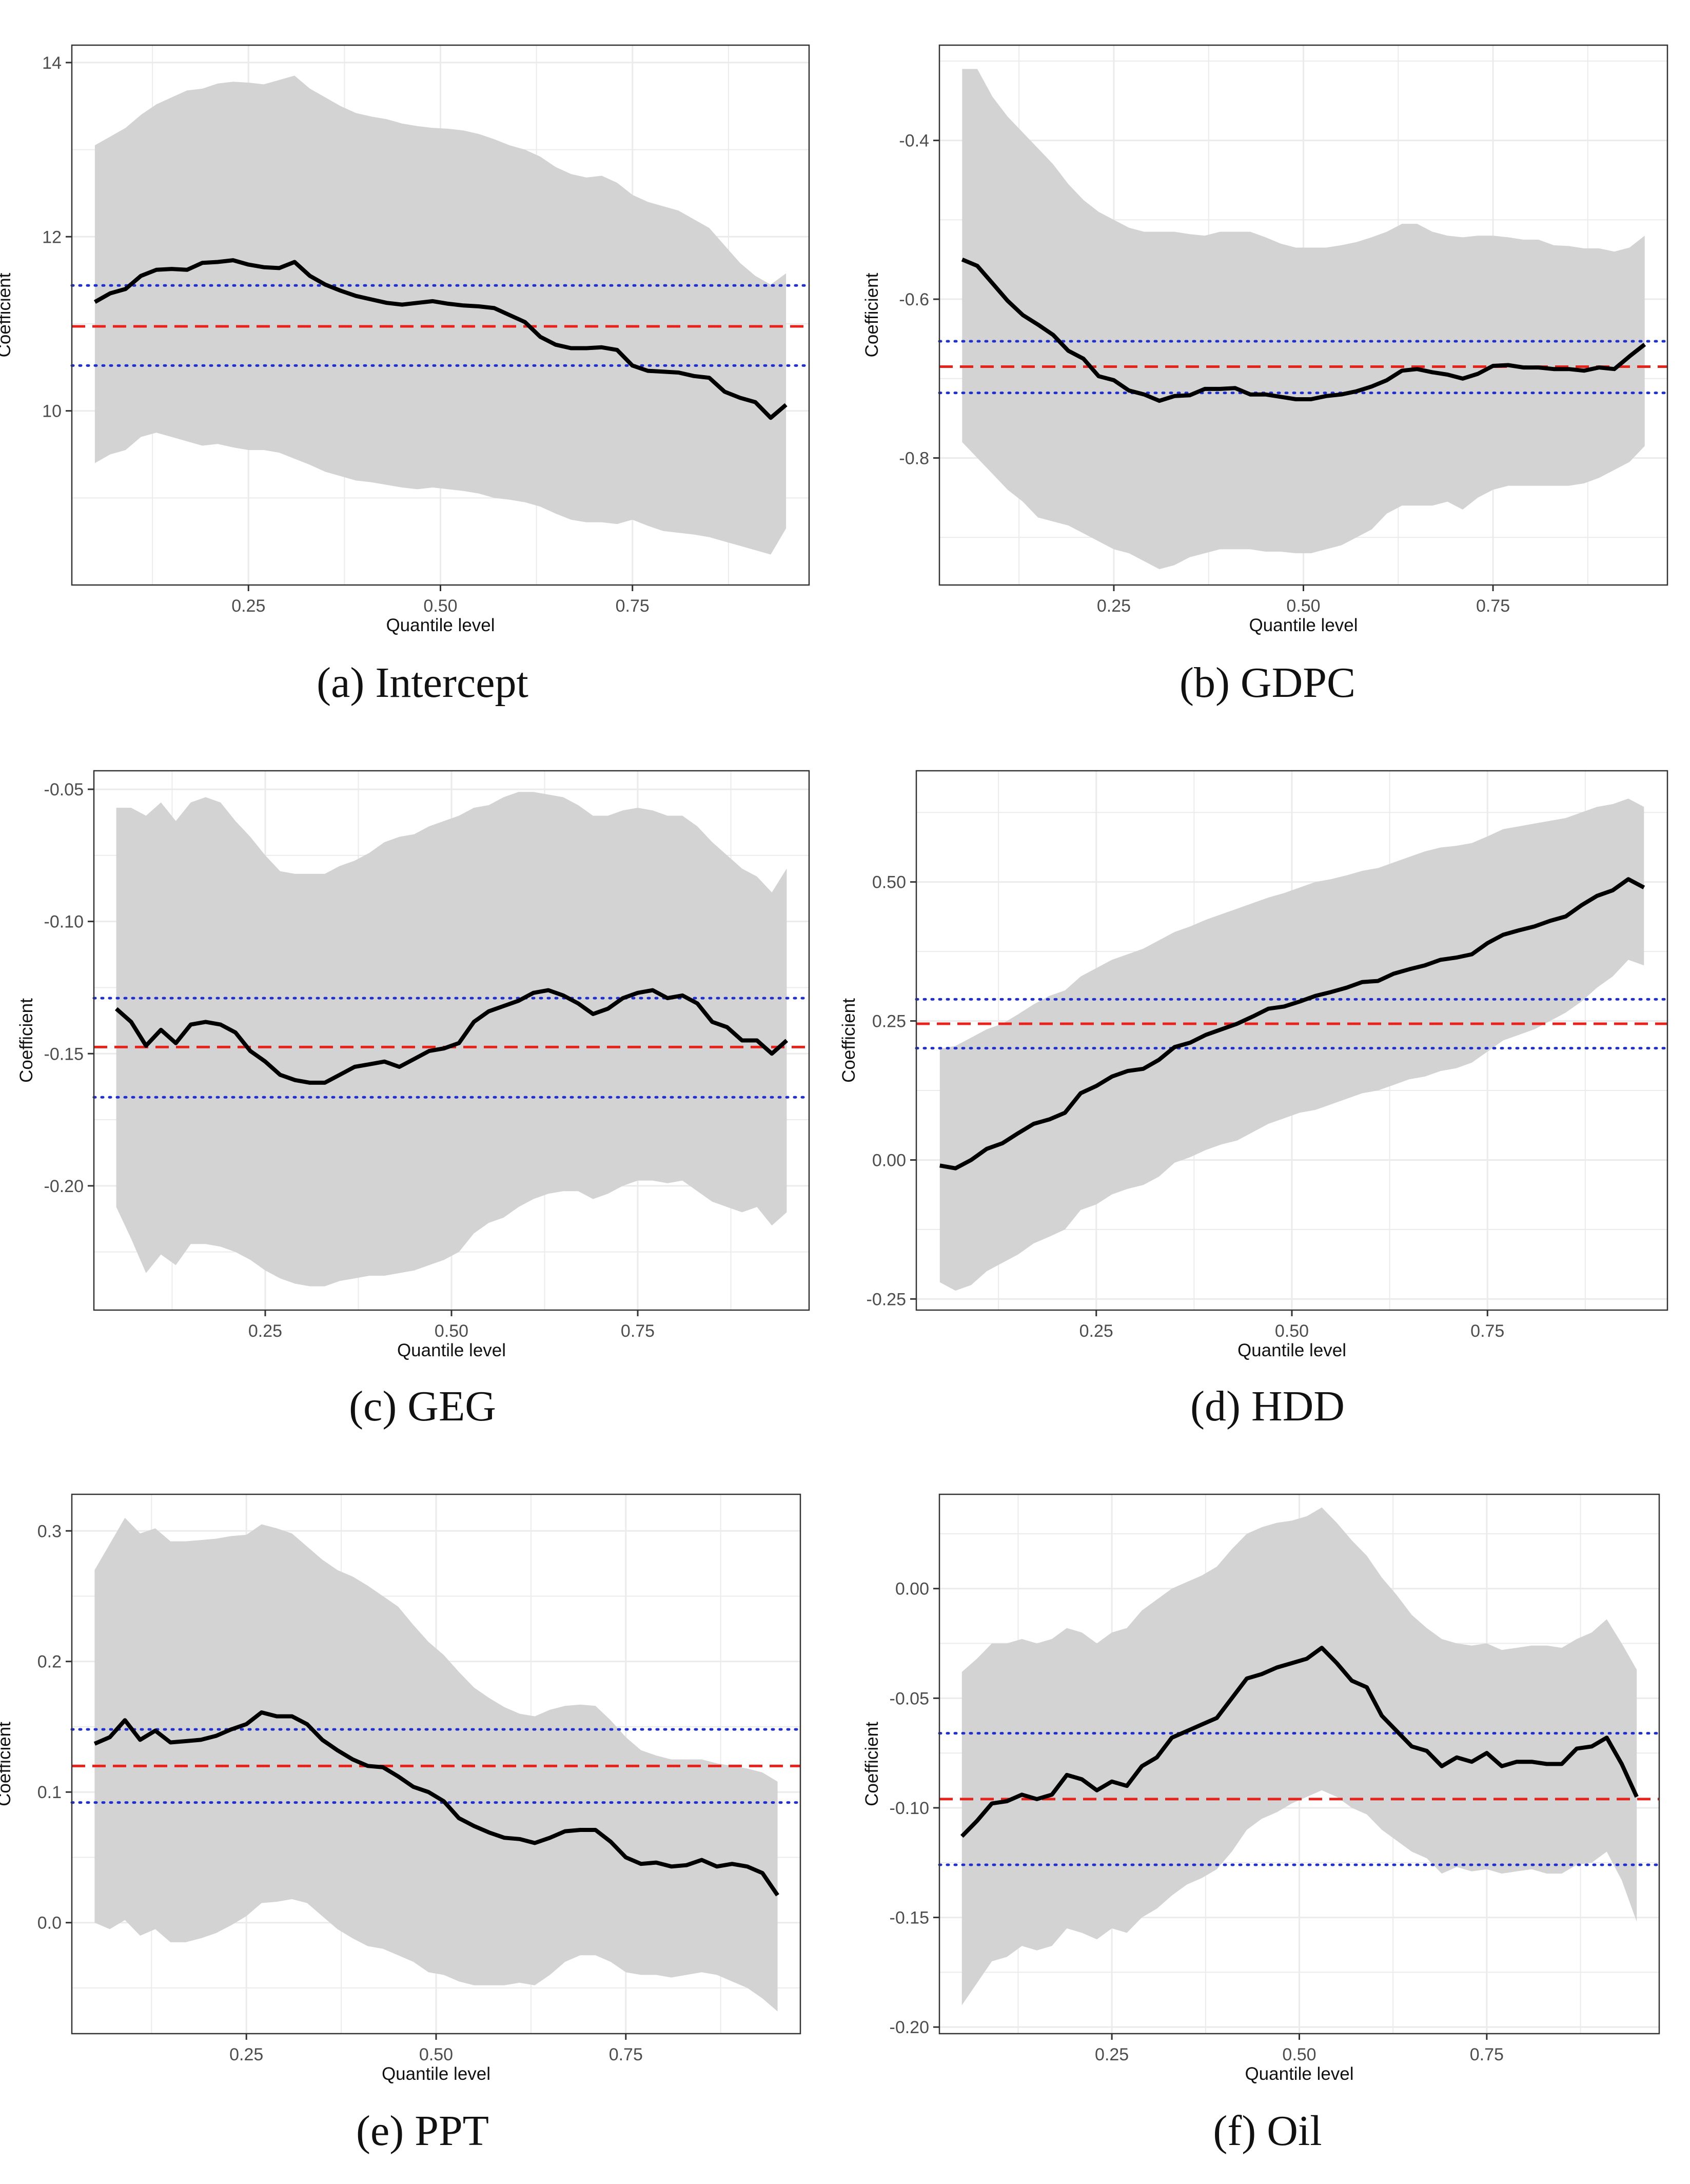 Image resolution: width=1690 pixels, height=2184 pixels. What do you see at coordinates (626, 2054) in the screenshot?
I see `x-tick-label-e-2: 0.75` at bounding box center [626, 2054].